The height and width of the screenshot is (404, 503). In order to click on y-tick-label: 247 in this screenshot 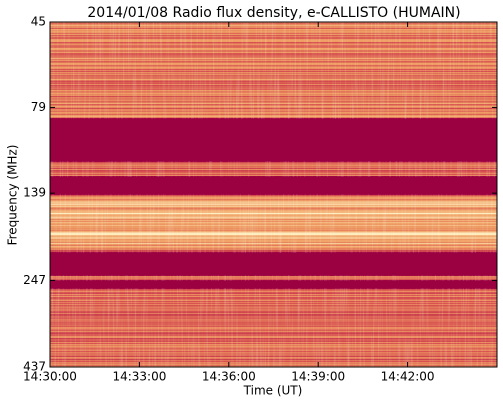, I will do `click(34, 280)`.